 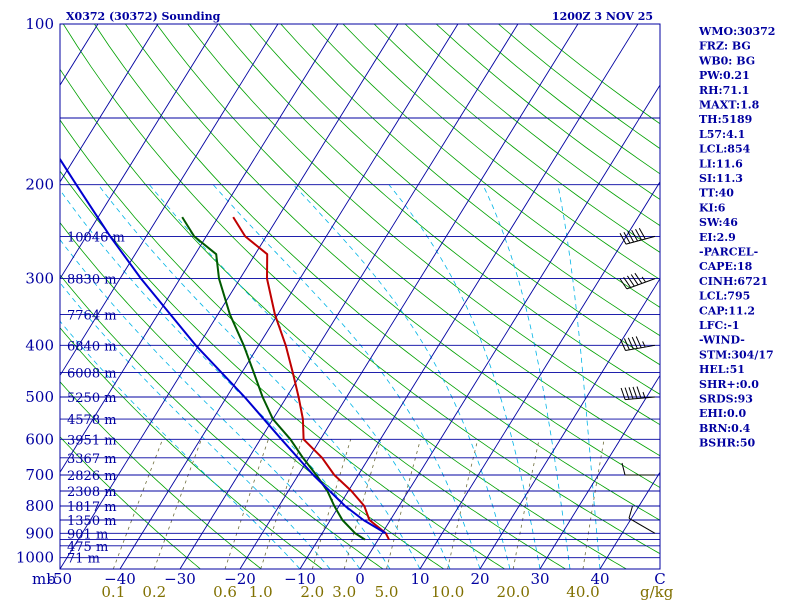 What do you see at coordinates (83, 559) in the screenshot?
I see `height-label: 71 m` at bounding box center [83, 559].